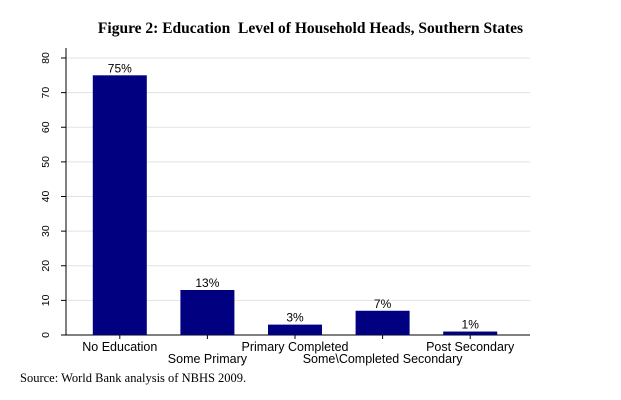 This screenshot has height=400, width=621. I want to click on bar-data-label: 13%, so click(207, 283).